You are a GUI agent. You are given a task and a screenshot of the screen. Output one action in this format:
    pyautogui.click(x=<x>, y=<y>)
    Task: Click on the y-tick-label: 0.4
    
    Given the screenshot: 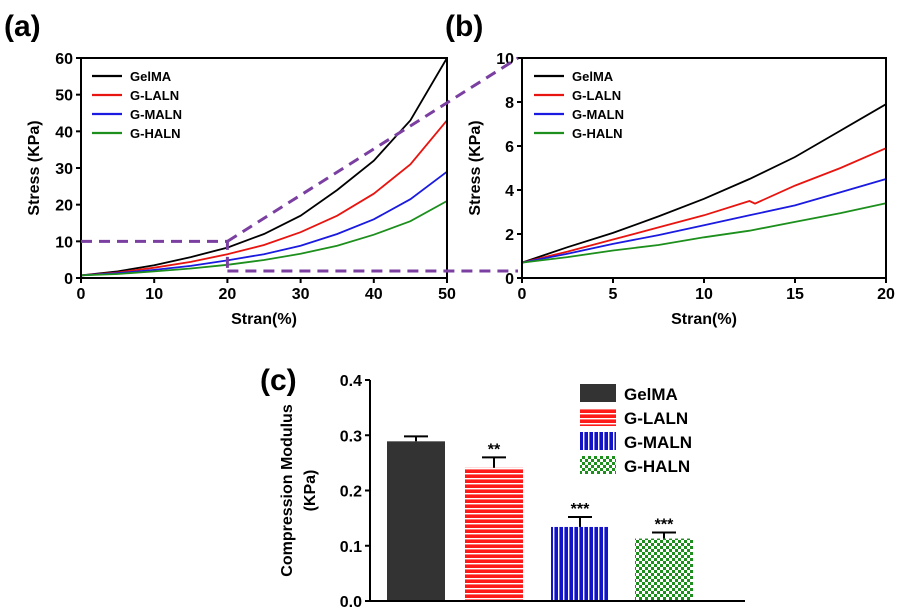 What is the action you would take?
    pyautogui.click(x=351, y=381)
    